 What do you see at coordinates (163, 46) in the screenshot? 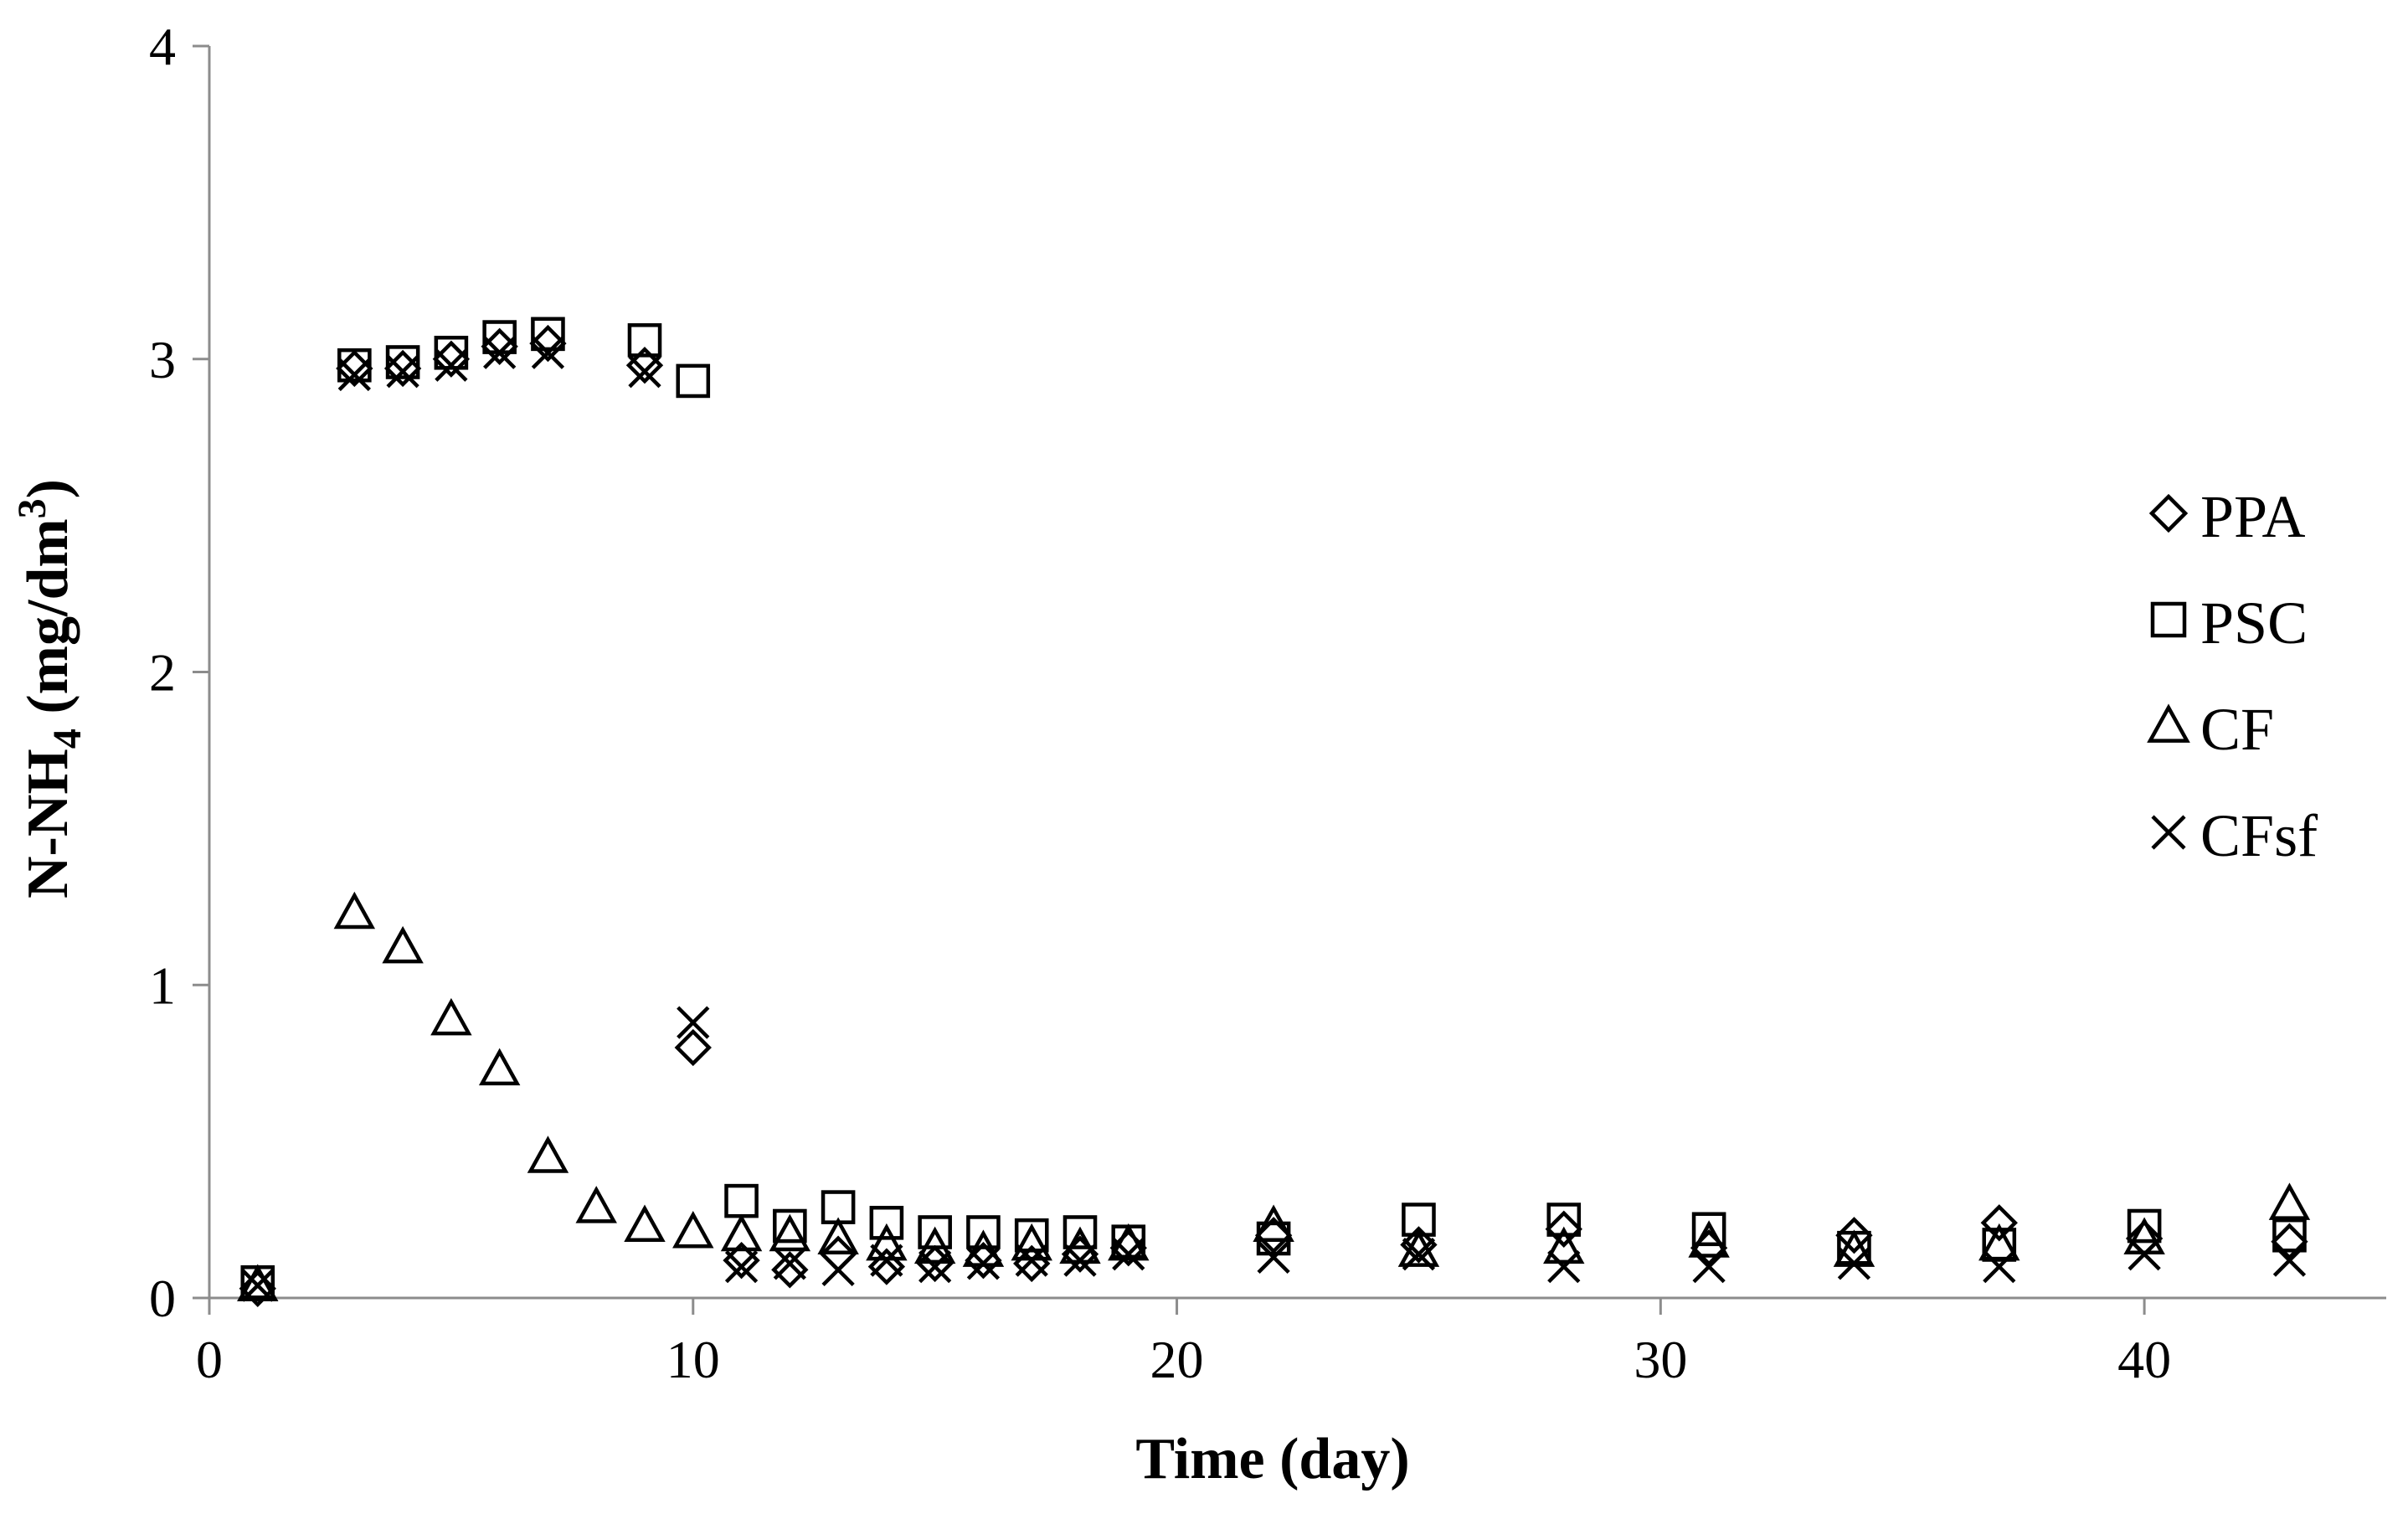
I see `y-tick-label: 4` at bounding box center [163, 46].